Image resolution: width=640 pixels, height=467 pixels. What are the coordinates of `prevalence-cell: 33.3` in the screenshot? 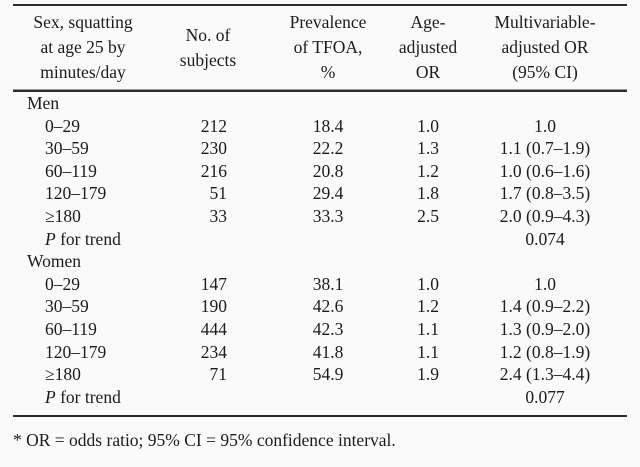 It's located at (328, 215).